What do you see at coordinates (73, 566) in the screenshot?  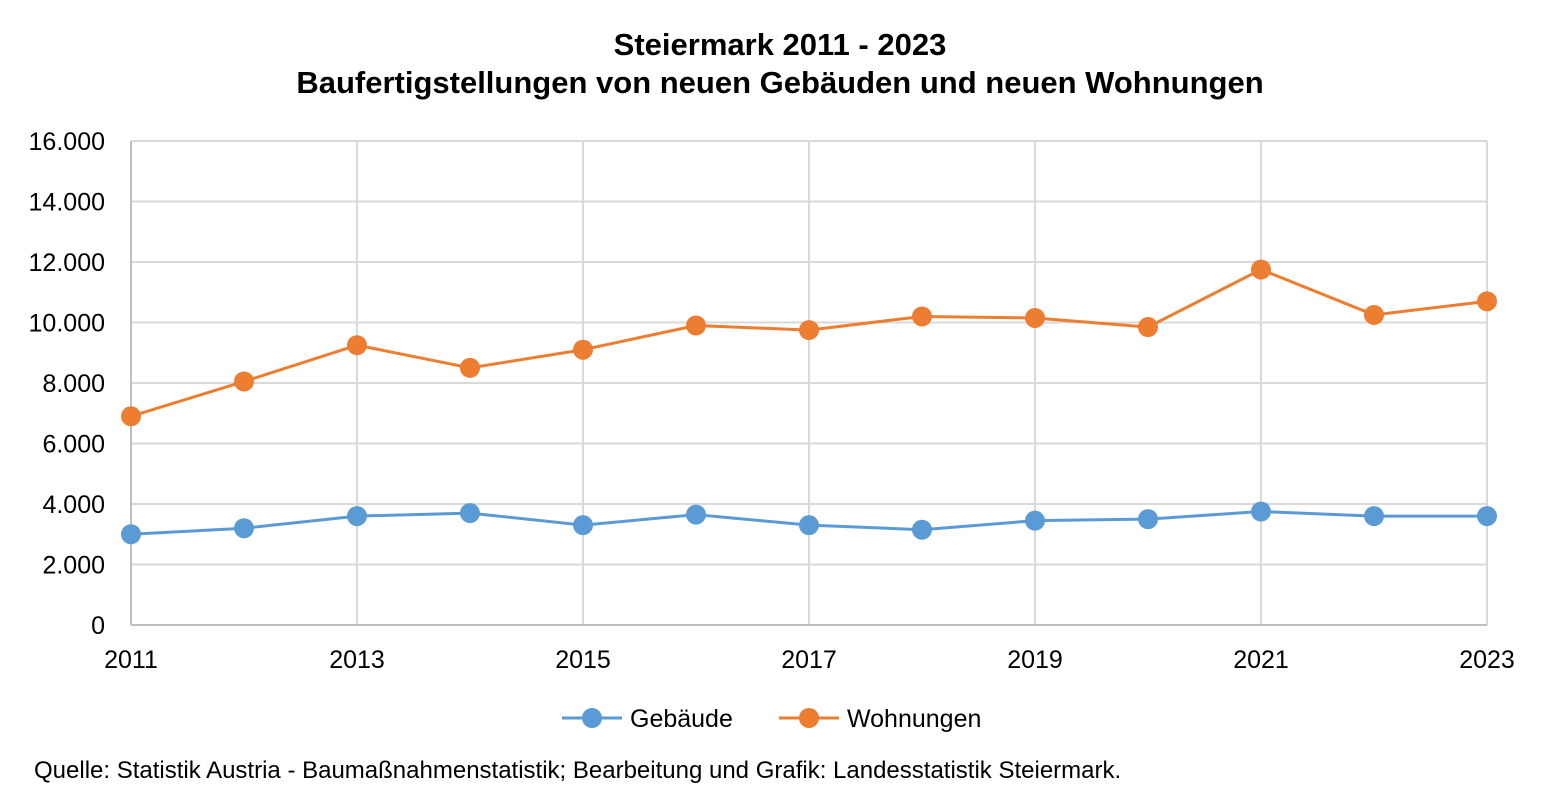 I see `y-tick-label: 2.000` at bounding box center [73, 566].